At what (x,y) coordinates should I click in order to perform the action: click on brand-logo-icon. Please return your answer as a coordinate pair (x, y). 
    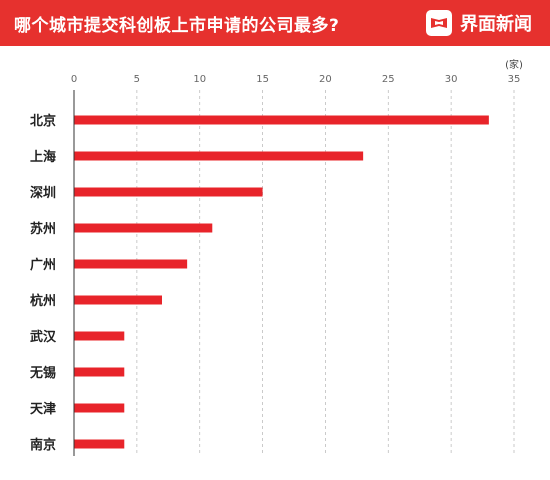
    Looking at the image, I should click on (439, 23).